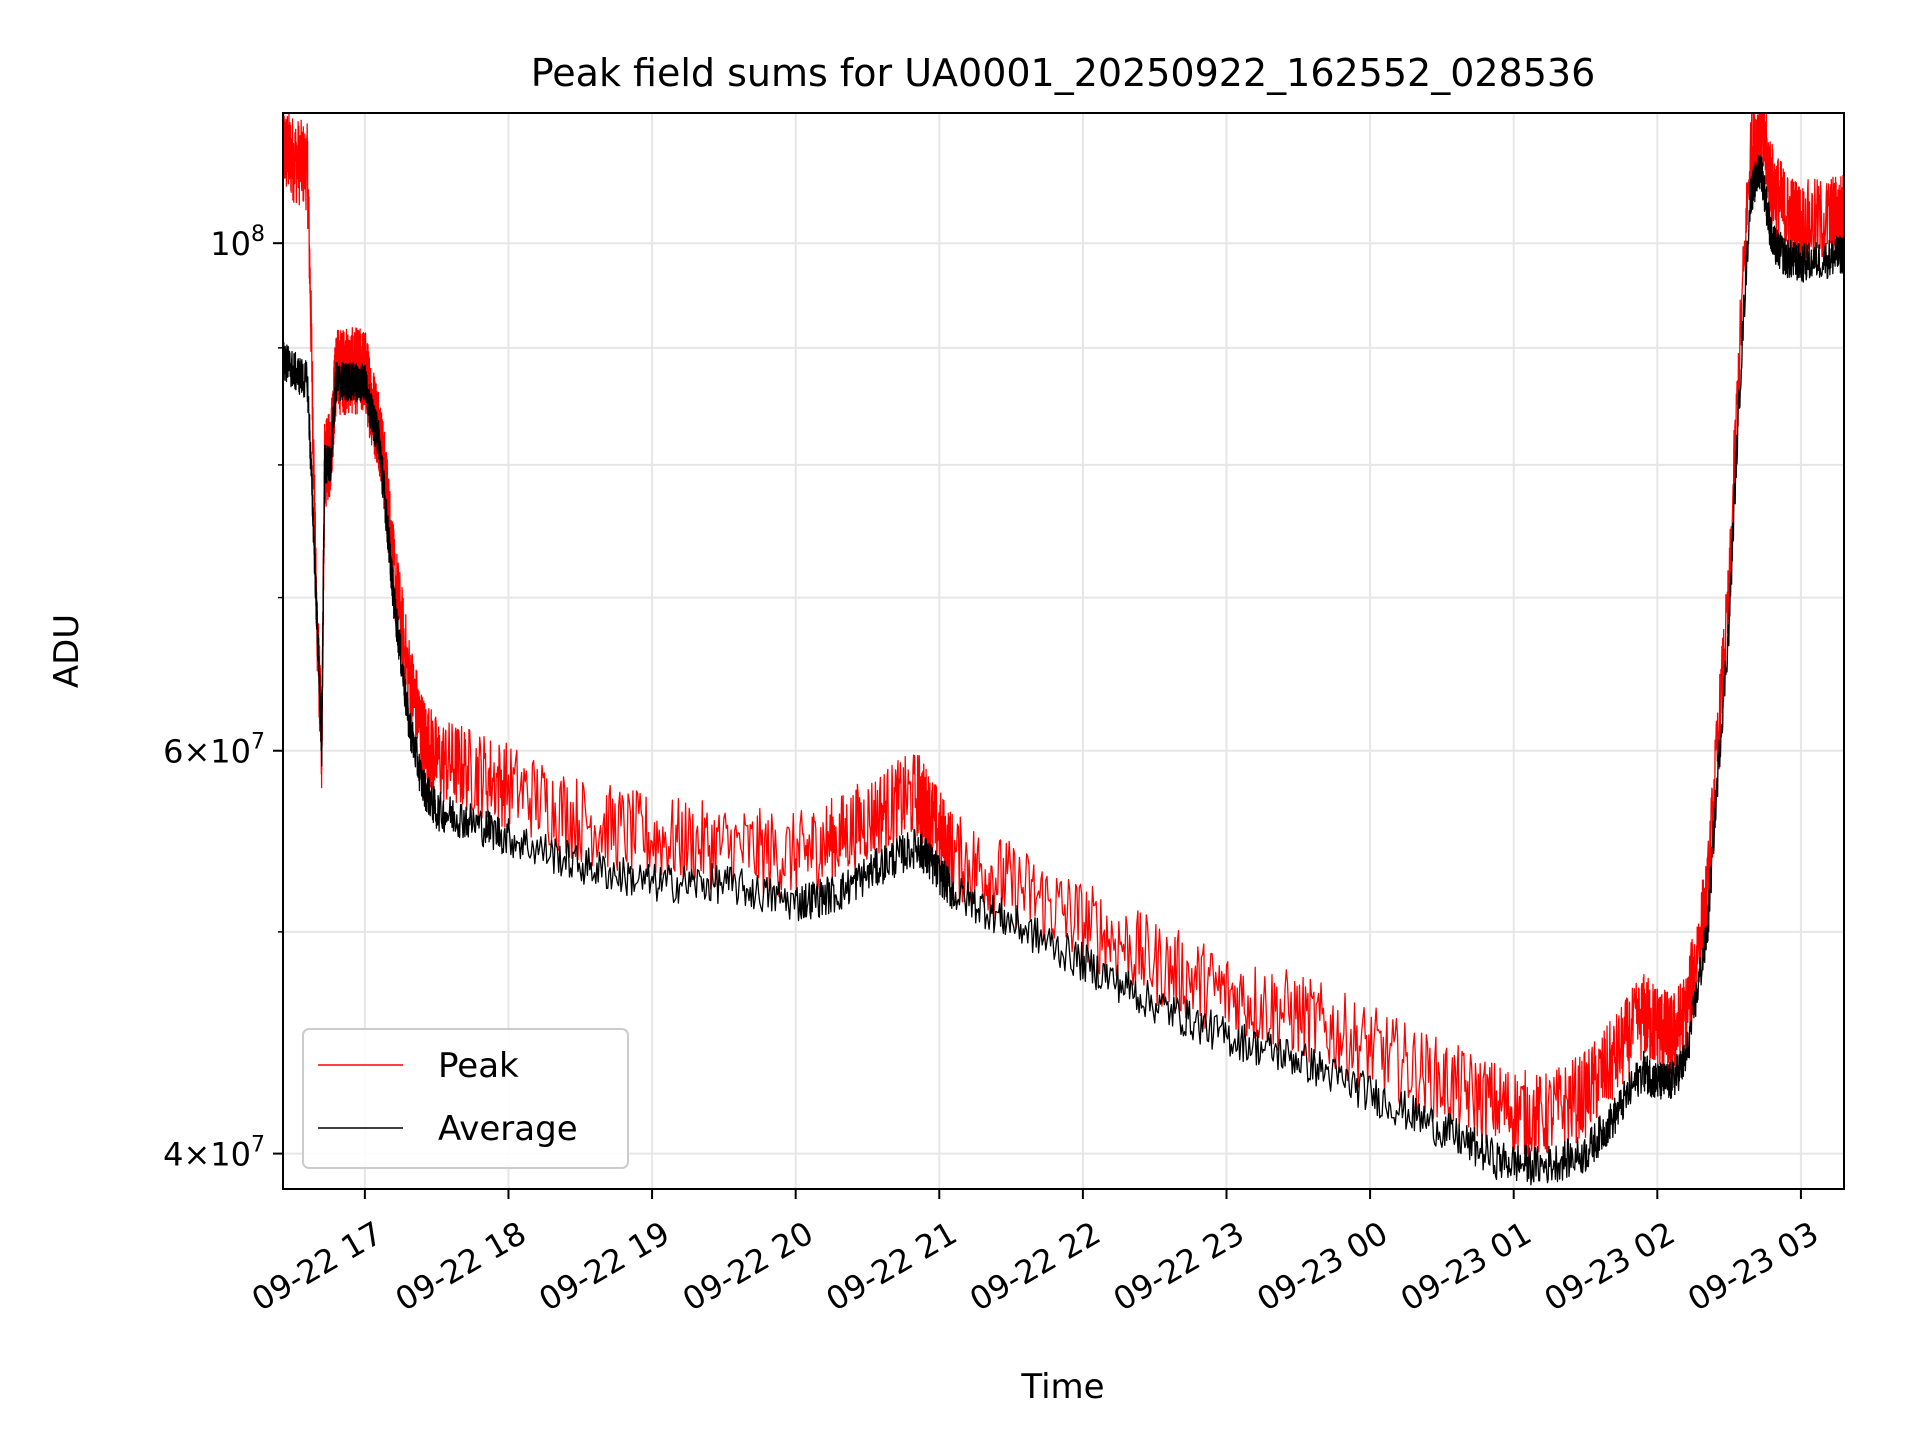  I want to click on legend-label-peak: Peak, so click(478, 1066).